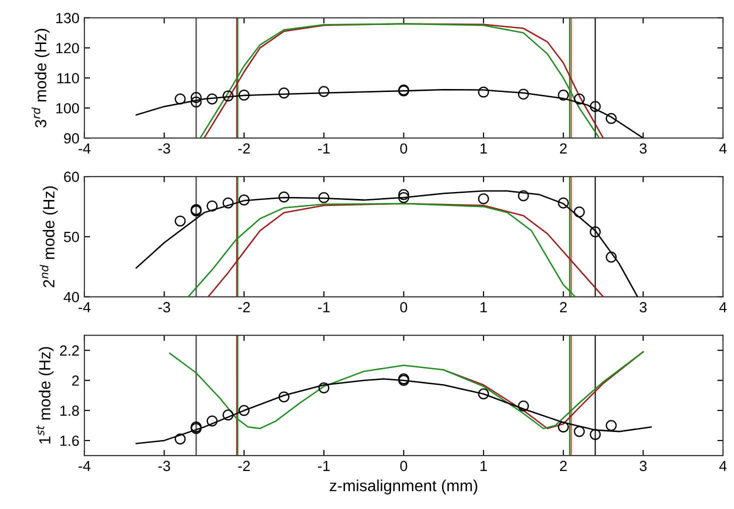 The height and width of the screenshot is (509, 734). I want to click on y-axis-title: 3$^{rd}$ mode (Hz), so click(41, 78).